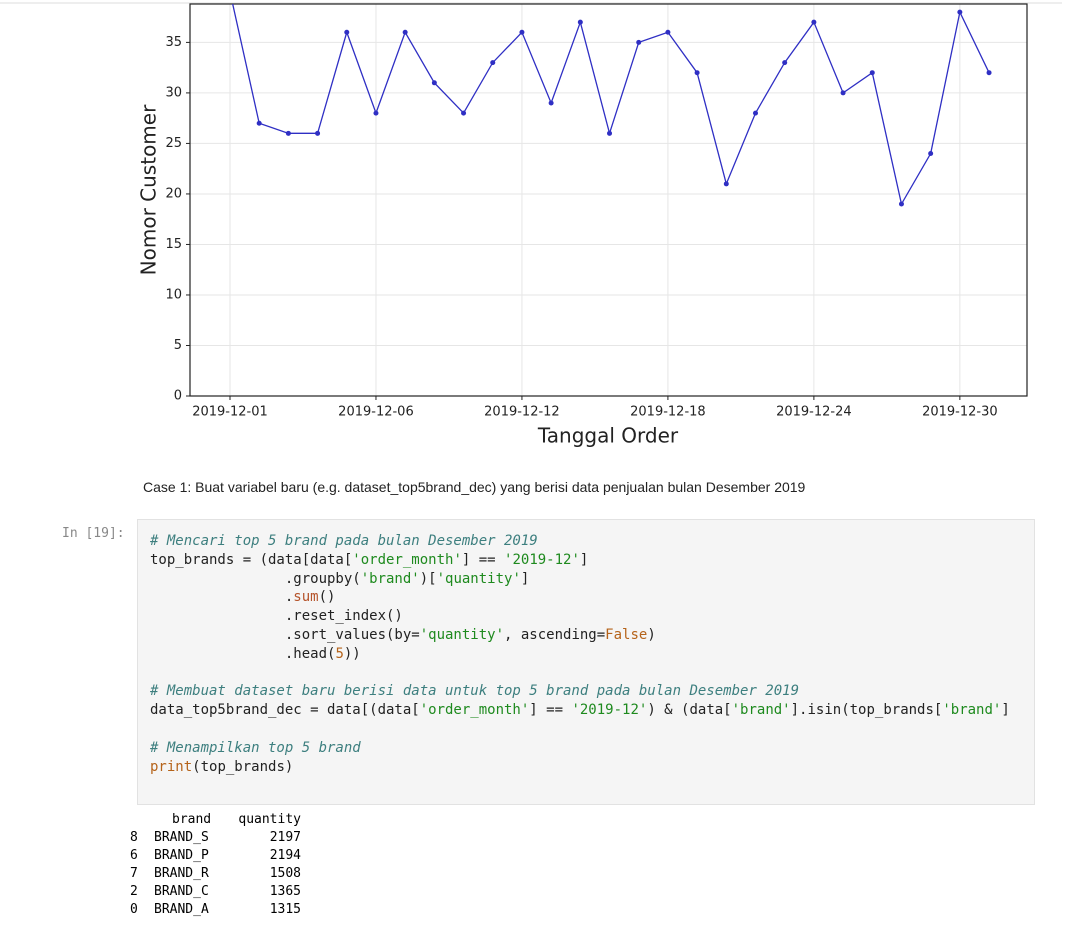 This screenshot has height=936, width=1080. I want to click on y-tick-label: 10, so click(173, 294).